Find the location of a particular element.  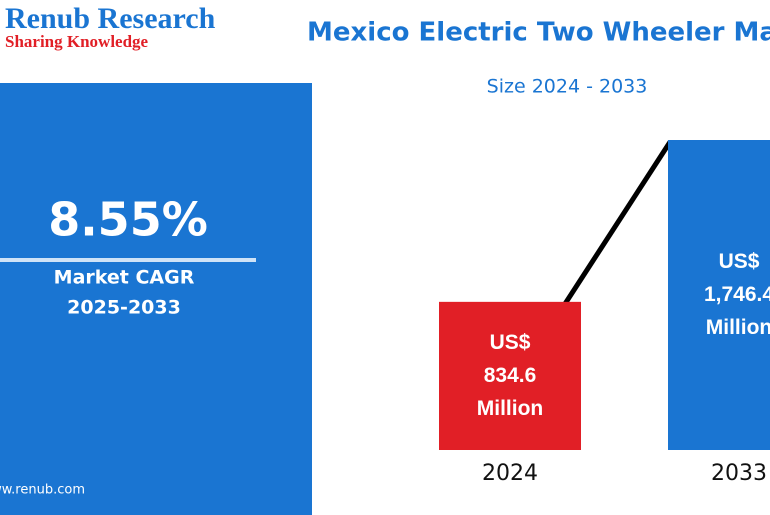

logo-name: Renub Research is located at coordinates (110, 18).